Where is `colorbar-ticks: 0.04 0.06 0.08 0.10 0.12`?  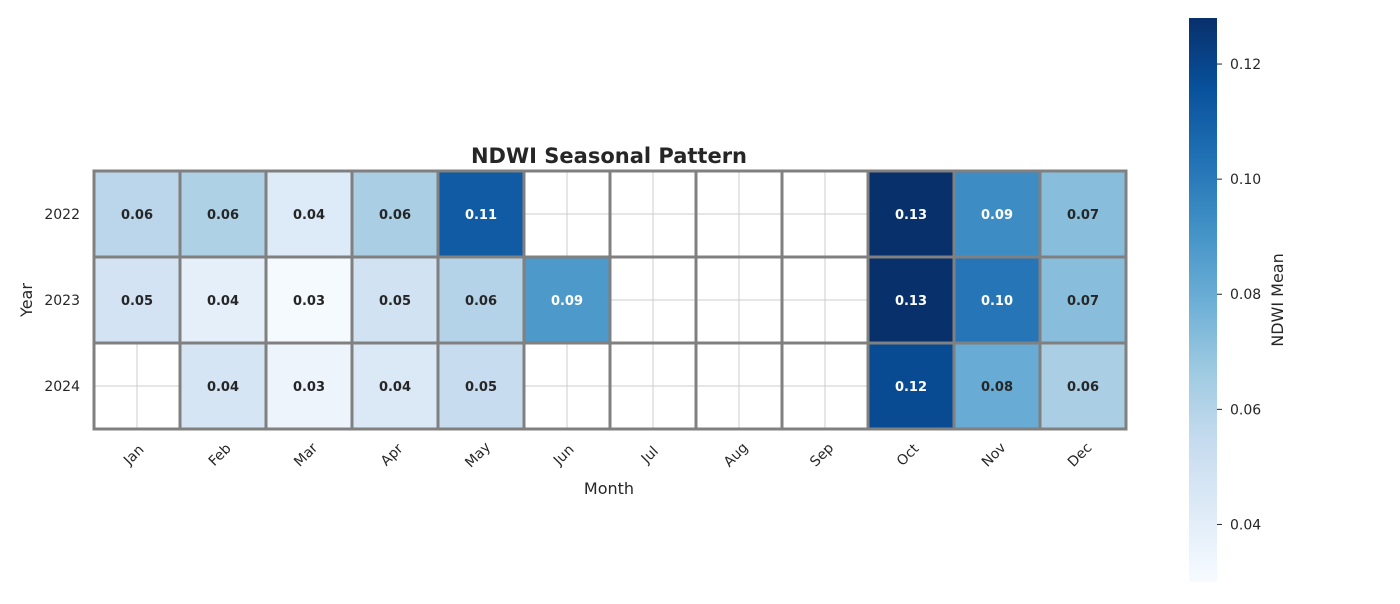 colorbar-ticks: 0.04 0.06 0.08 0.10 0.12 is located at coordinates (1239, 295).